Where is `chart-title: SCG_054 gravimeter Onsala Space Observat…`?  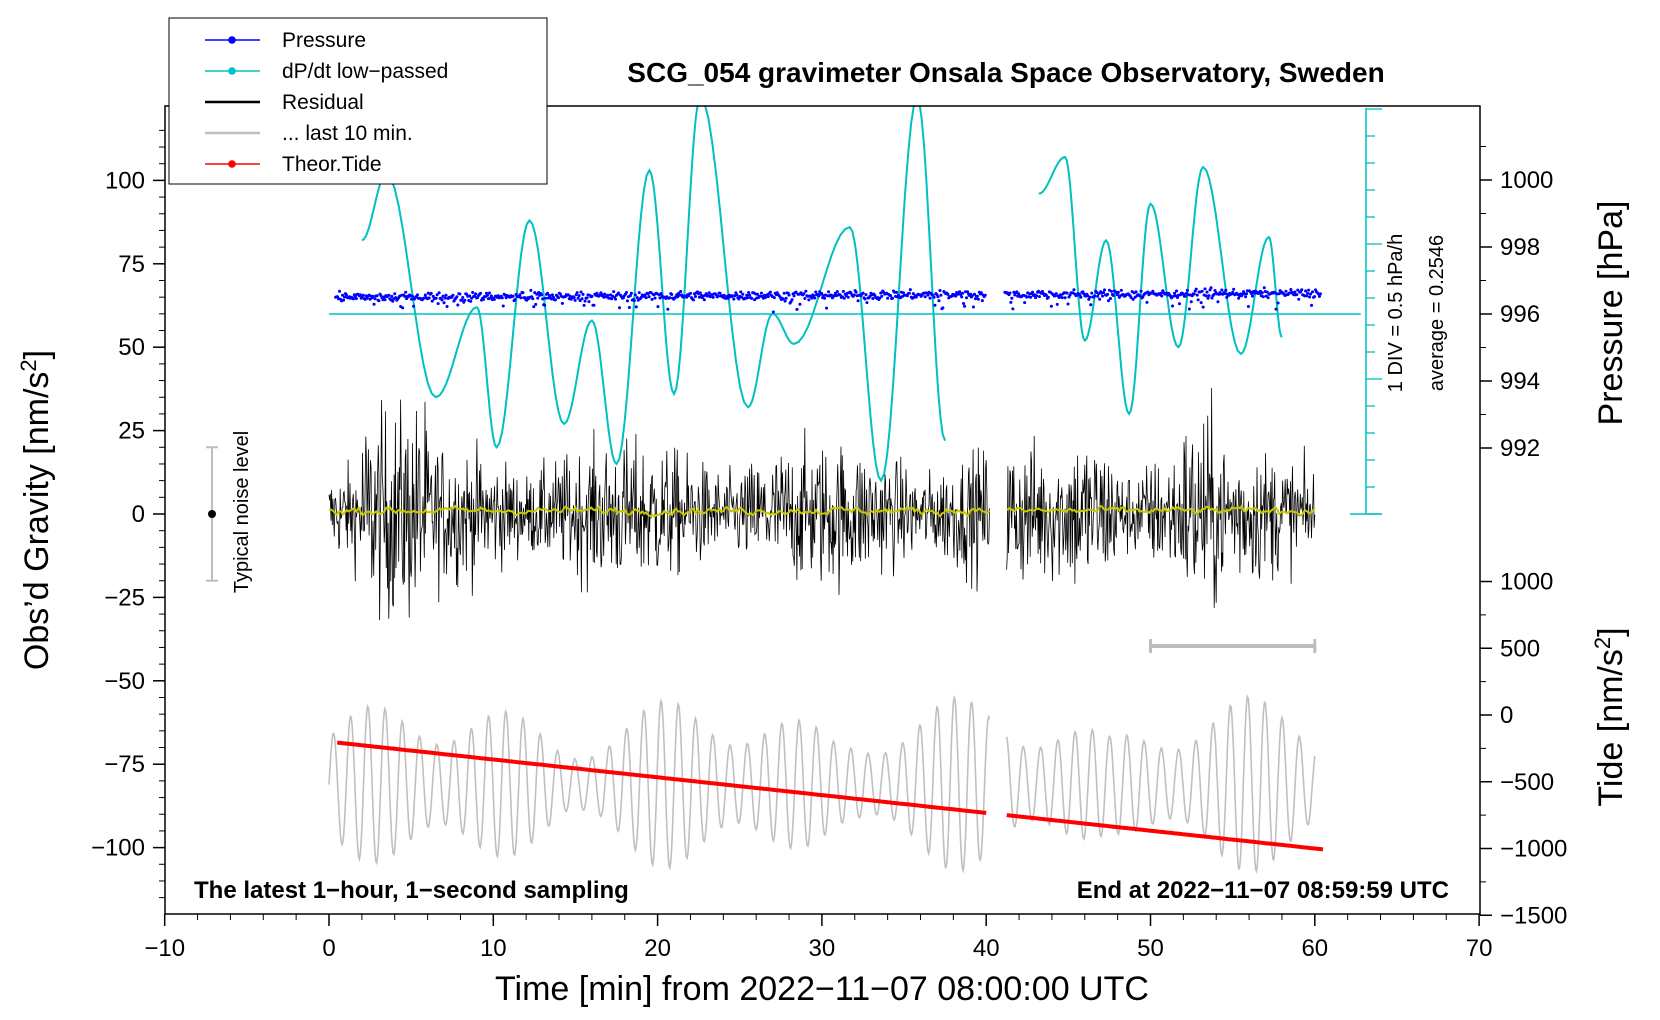
chart-title: SCG_054 gravimeter Onsala Space Observat… is located at coordinates (1005, 72).